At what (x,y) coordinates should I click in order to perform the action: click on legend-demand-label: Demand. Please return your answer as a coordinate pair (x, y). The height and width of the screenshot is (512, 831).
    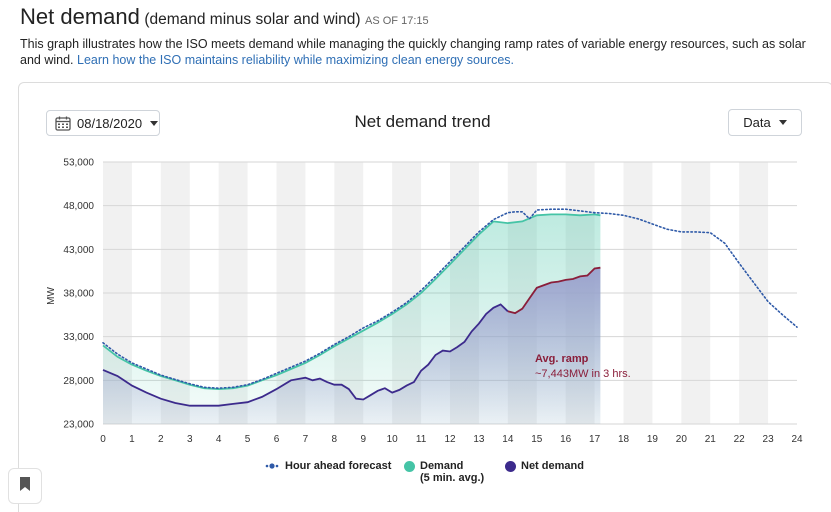
    Looking at the image, I should click on (442, 466).